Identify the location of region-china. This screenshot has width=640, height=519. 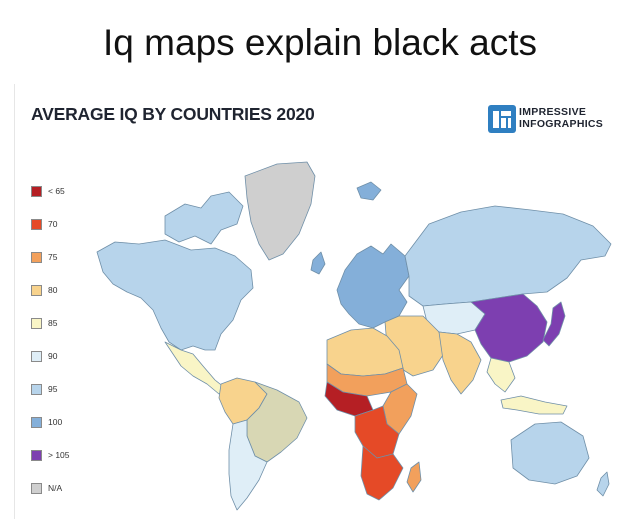
(509, 328).